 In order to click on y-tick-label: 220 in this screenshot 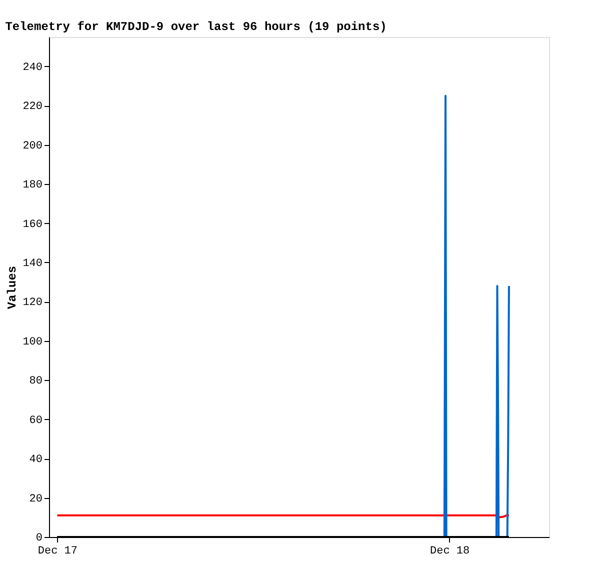, I will do `click(32, 107)`.